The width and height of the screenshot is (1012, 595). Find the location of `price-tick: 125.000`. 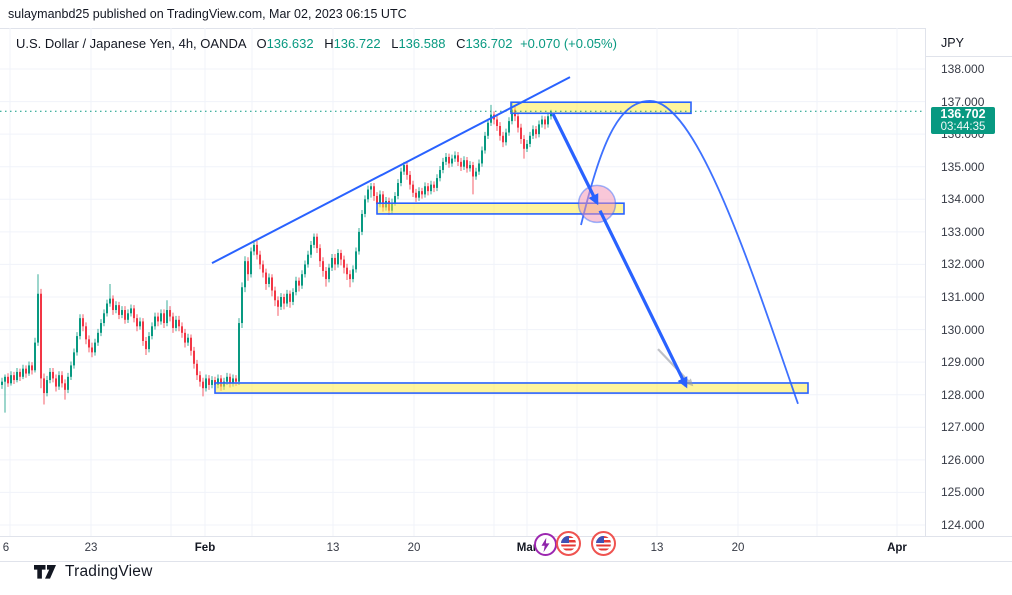

price-tick: 125.000 is located at coordinates (963, 492).